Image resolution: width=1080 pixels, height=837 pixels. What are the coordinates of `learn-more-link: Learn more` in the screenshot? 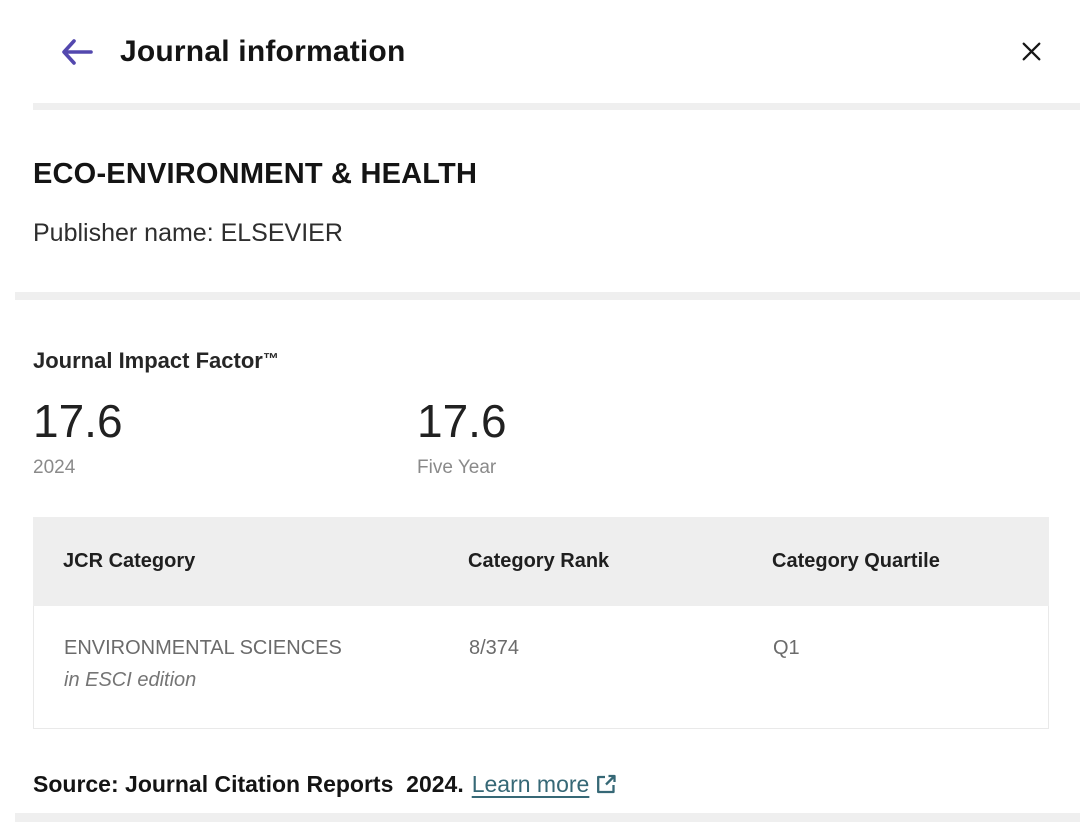 It's located at (545, 784).